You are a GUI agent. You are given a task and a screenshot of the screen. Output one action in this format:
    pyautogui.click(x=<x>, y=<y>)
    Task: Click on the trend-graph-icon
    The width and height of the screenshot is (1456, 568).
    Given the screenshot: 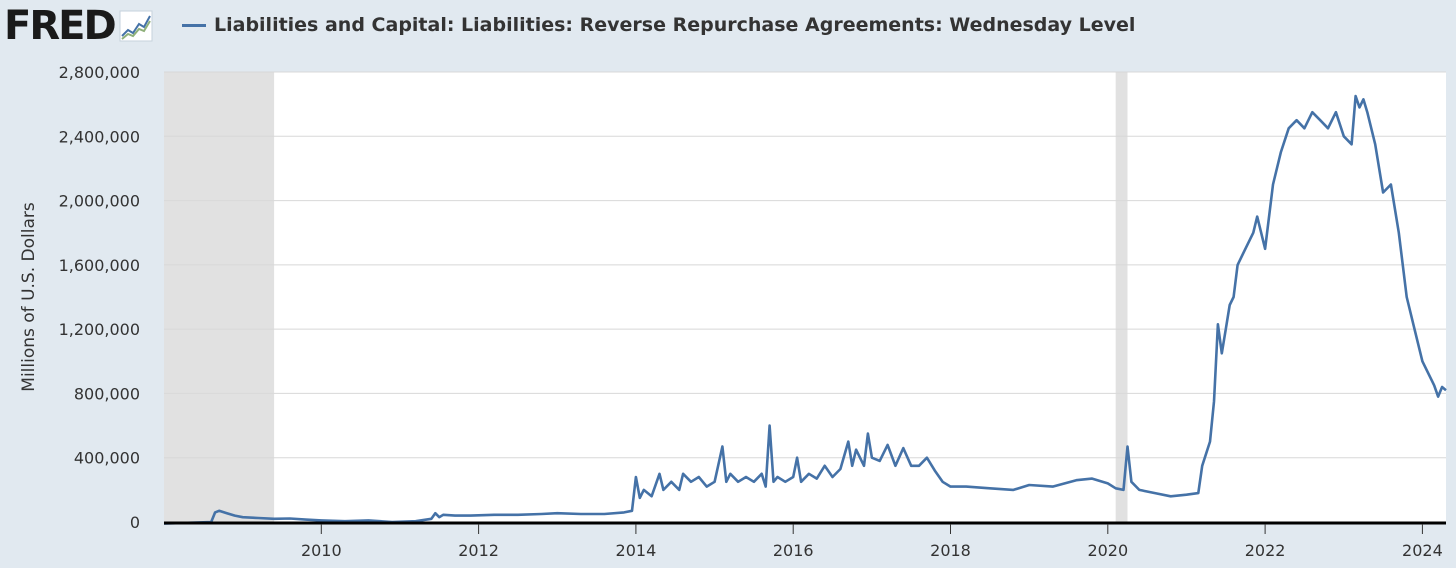 What is the action you would take?
    pyautogui.click(x=136, y=26)
    